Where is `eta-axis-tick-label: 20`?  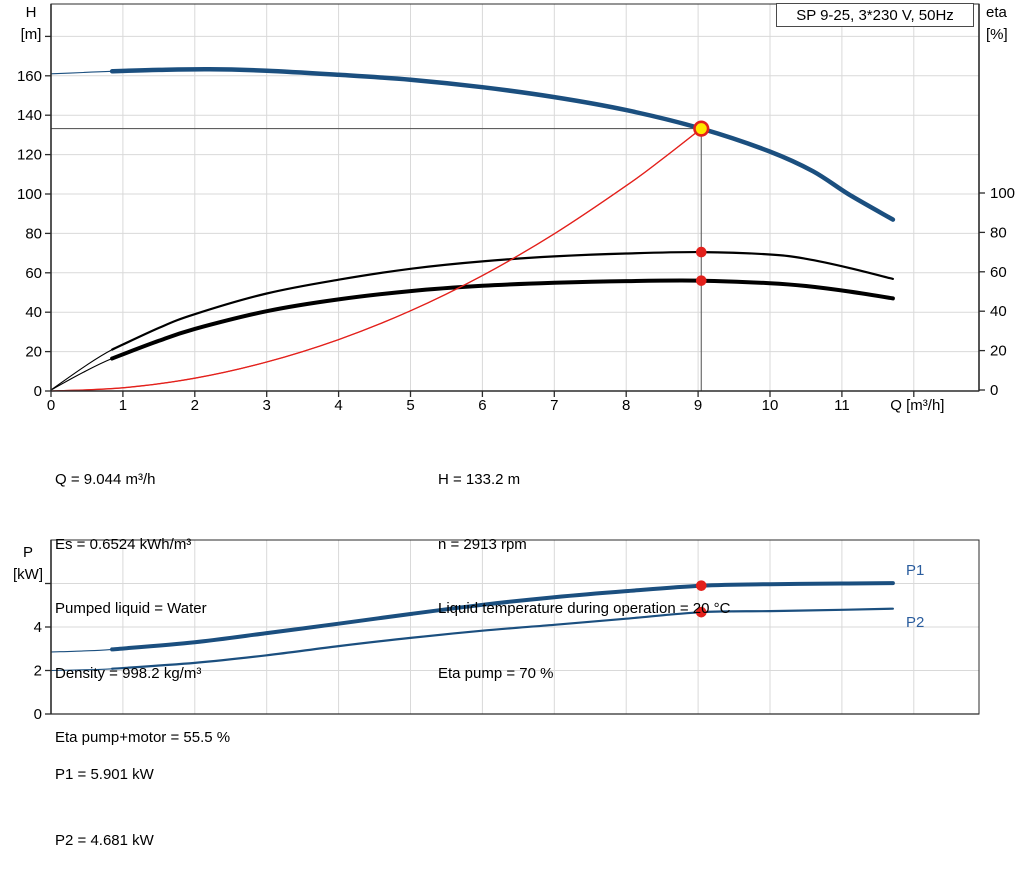 eta-axis-tick-label: 20 is located at coordinates (998, 351).